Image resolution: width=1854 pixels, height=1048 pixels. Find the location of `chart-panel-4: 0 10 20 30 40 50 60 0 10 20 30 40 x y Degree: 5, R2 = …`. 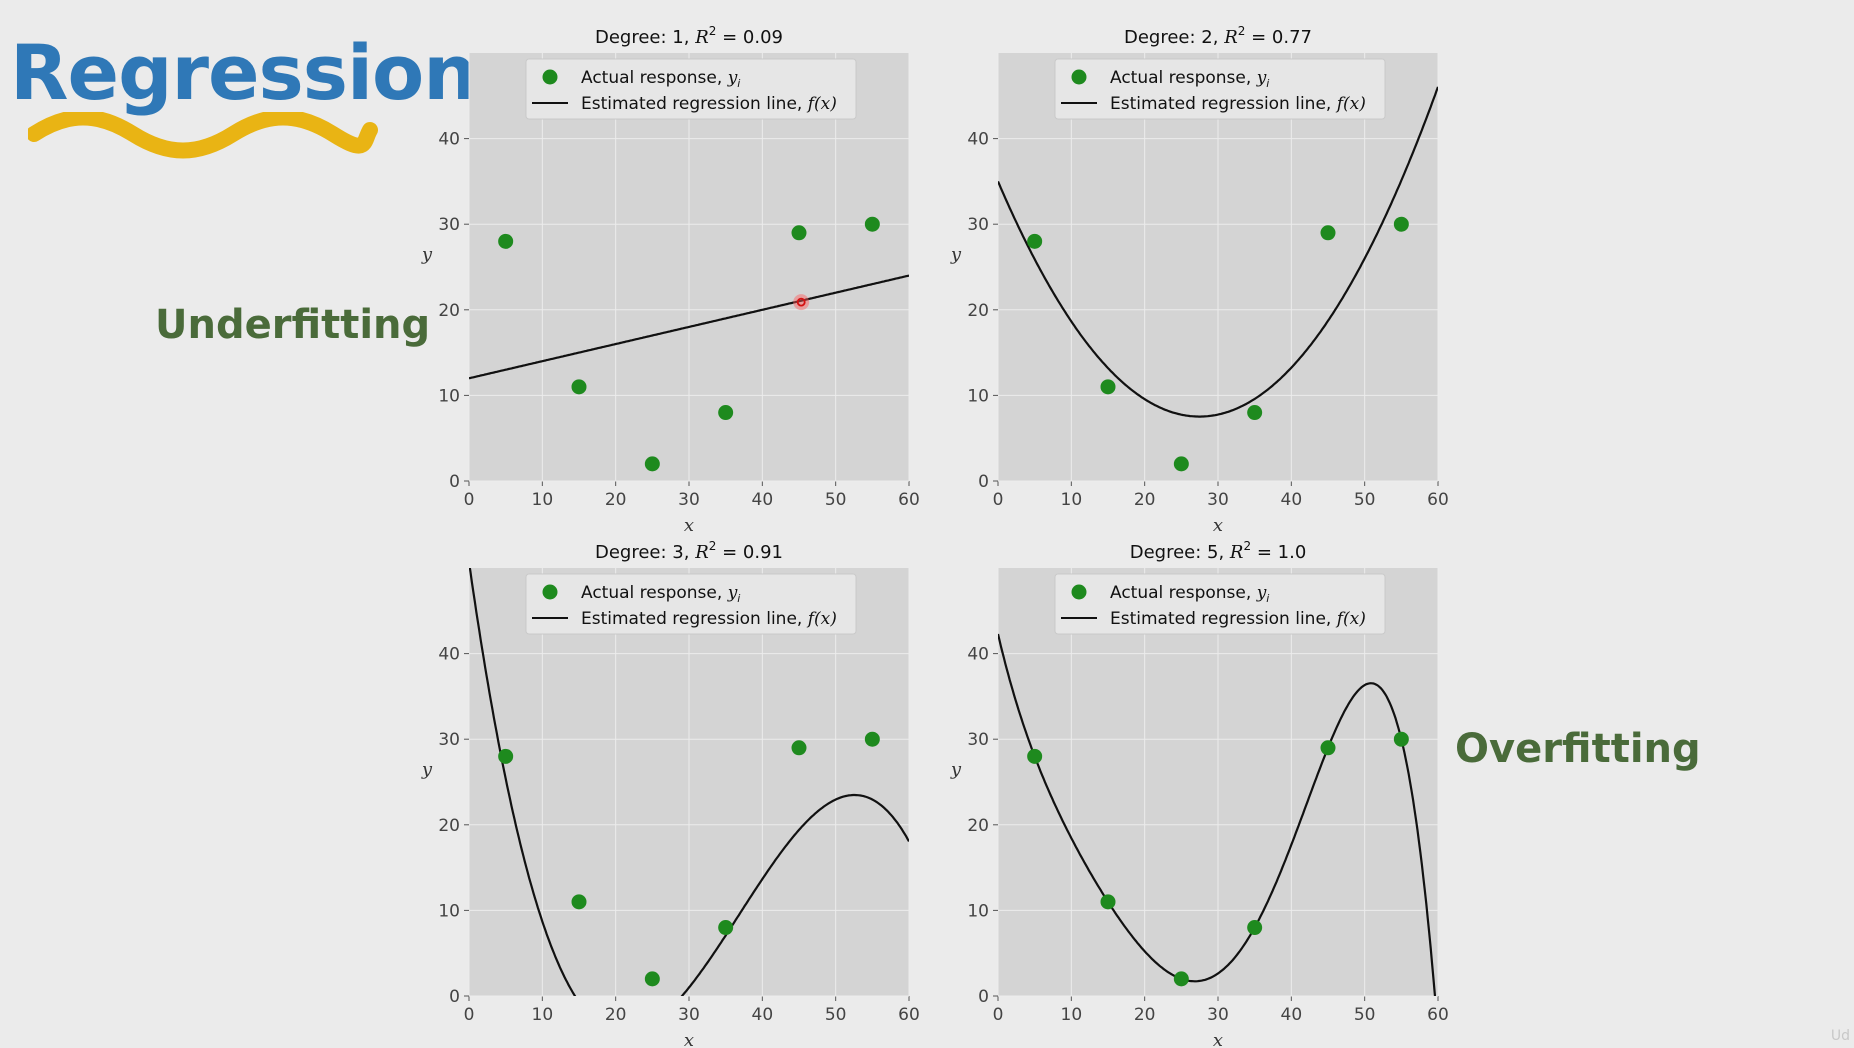

chart-panel-4: 0 10 20 30 40 50 60 0 10 20 30 40 x y Degree: 5, R2 = … is located at coordinates (1199, 793).